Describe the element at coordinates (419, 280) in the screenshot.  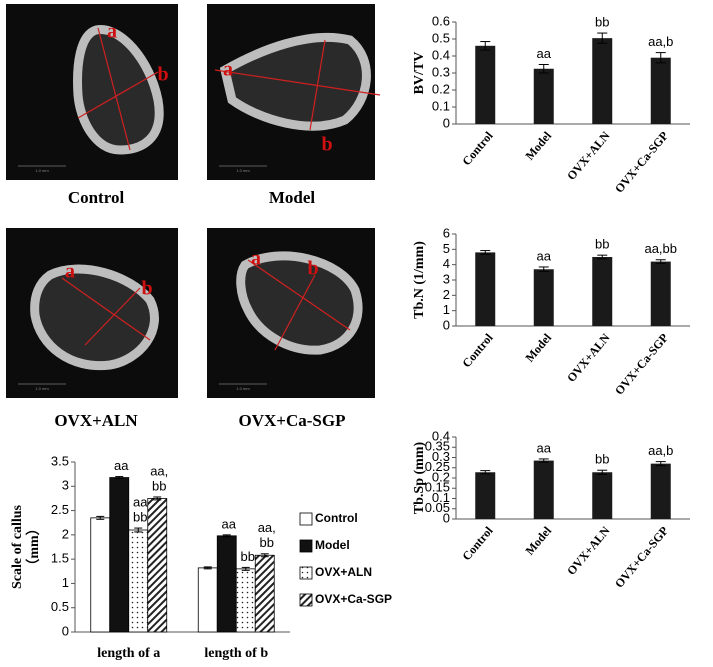
I see `y-axis-label: Tb.N (1/mm)` at that location.